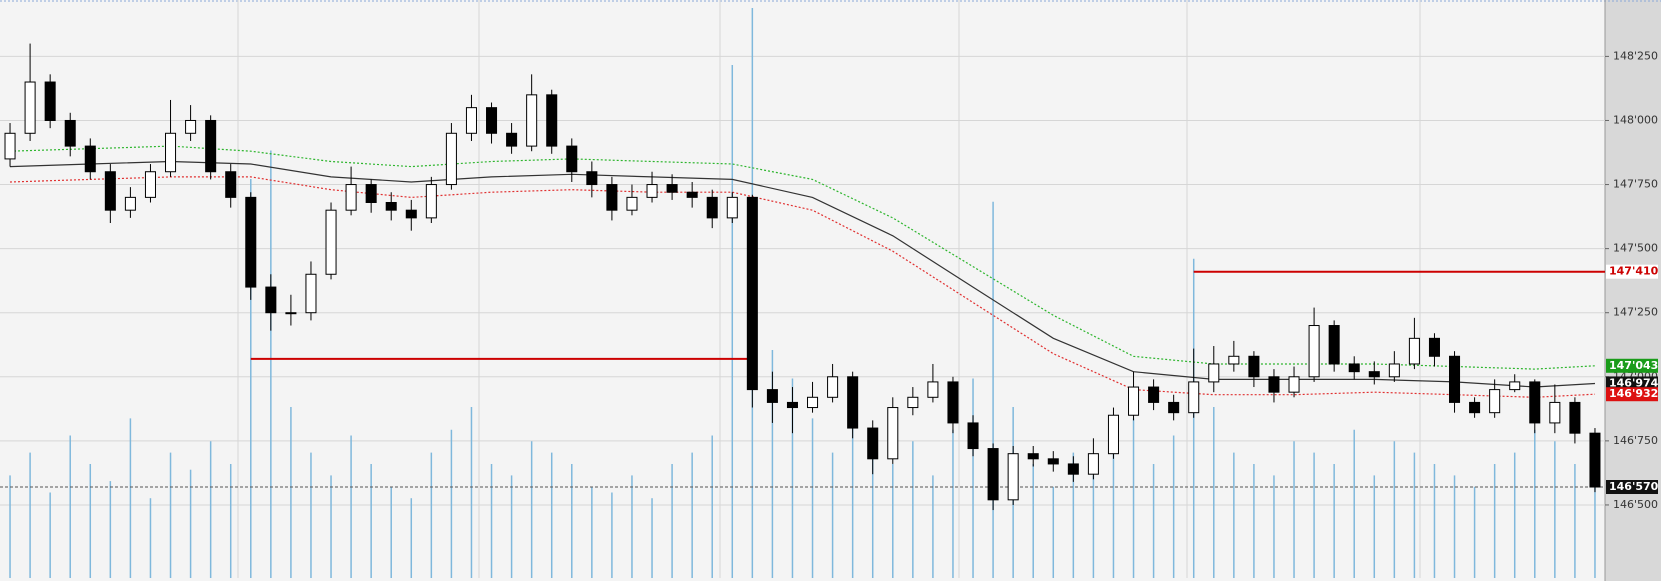 The width and height of the screenshot is (1661, 581). I want to click on y-tick-label: 147'750, so click(1635, 184).